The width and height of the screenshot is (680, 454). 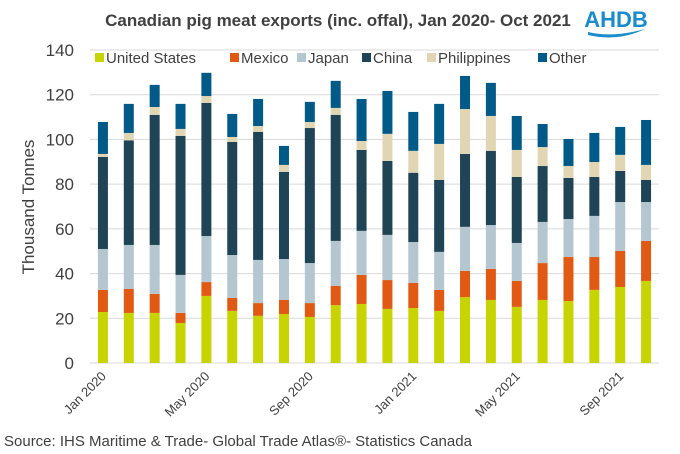 What do you see at coordinates (69, 363) in the screenshot?
I see `y-tick-label: 0` at bounding box center [69, 363].